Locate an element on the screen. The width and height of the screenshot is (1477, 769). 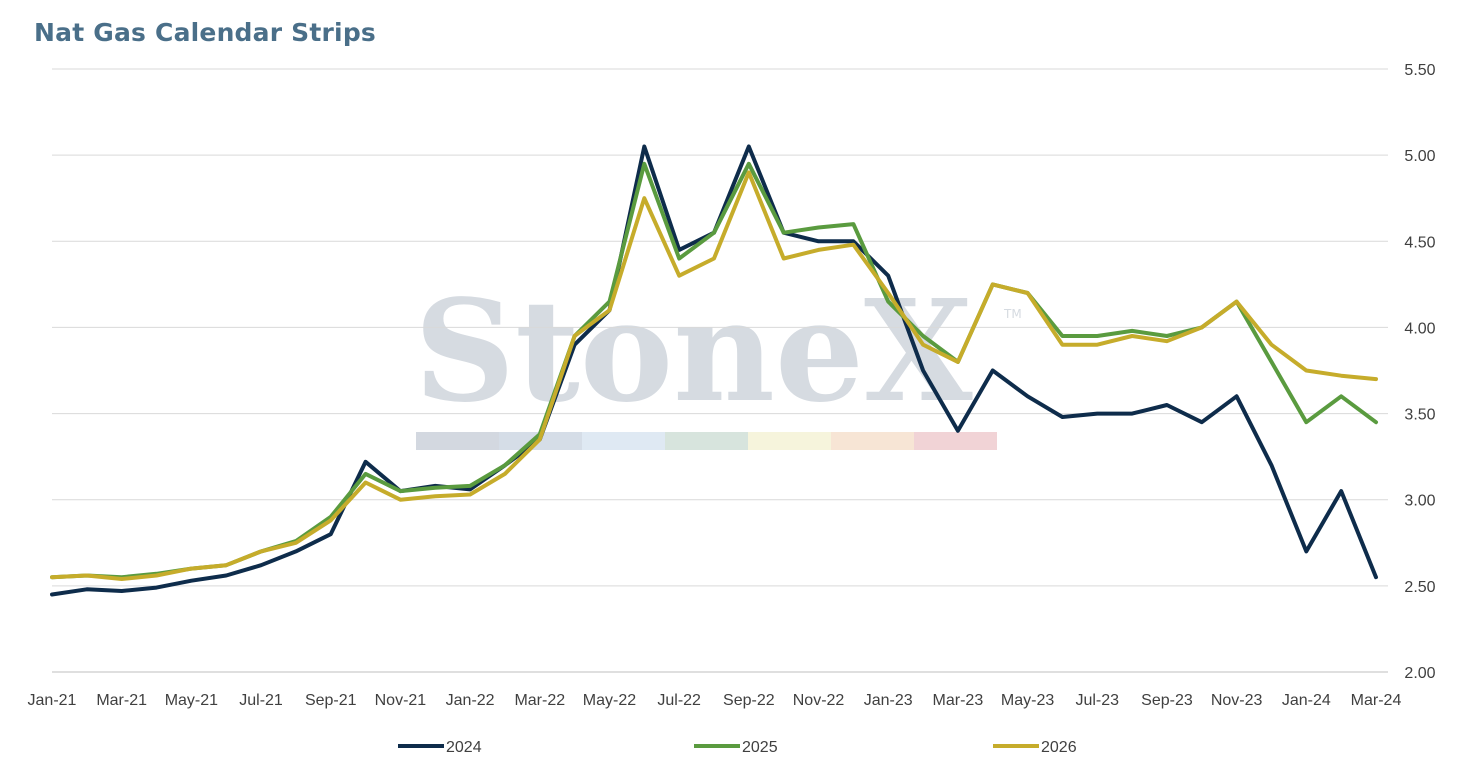
x-tick-label: Mar-22 is located at coordinates (539, 700).